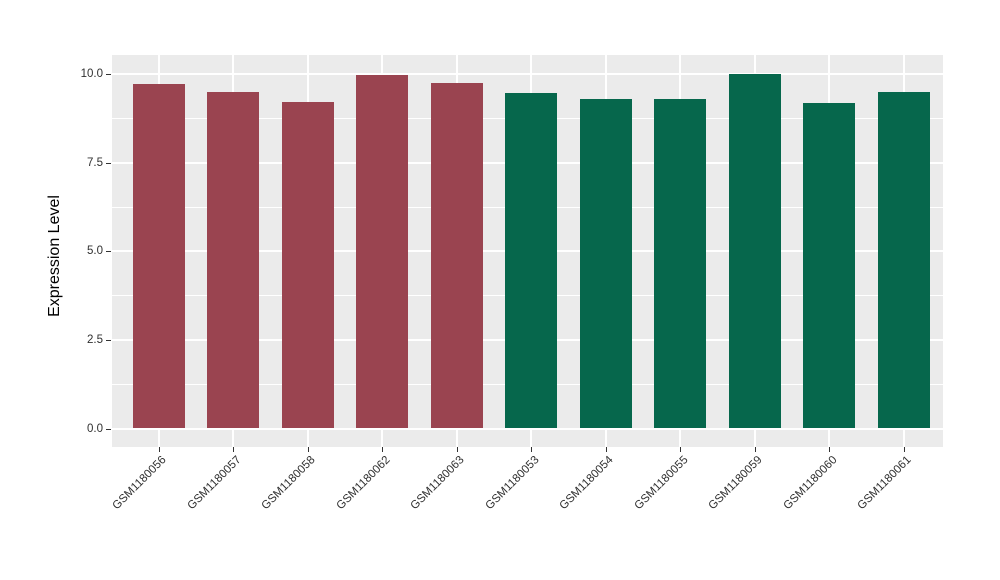 Image resolution: width=1000 pixels, height=580 pixels. I want to click on bar-GSM1180062, so click(382, 252).